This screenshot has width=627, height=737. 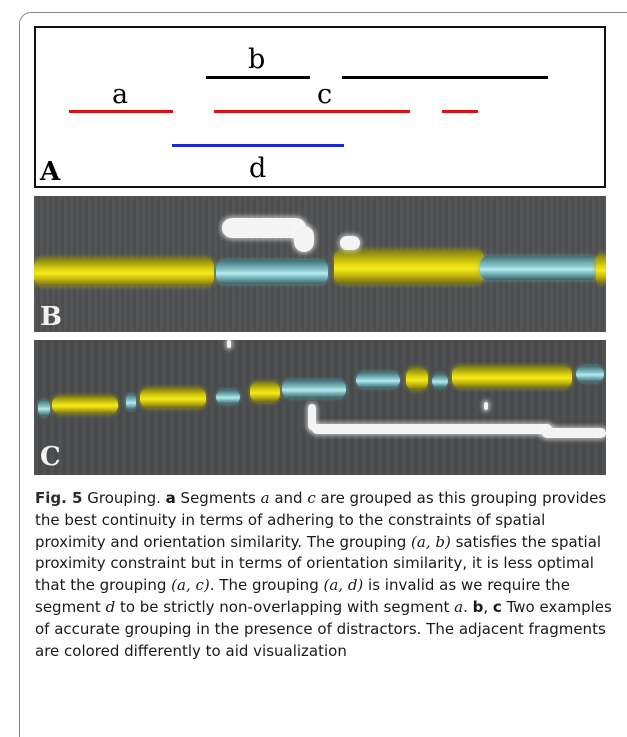 I want to click on caption-grouping: (a, d), so click(x=343, y=585).